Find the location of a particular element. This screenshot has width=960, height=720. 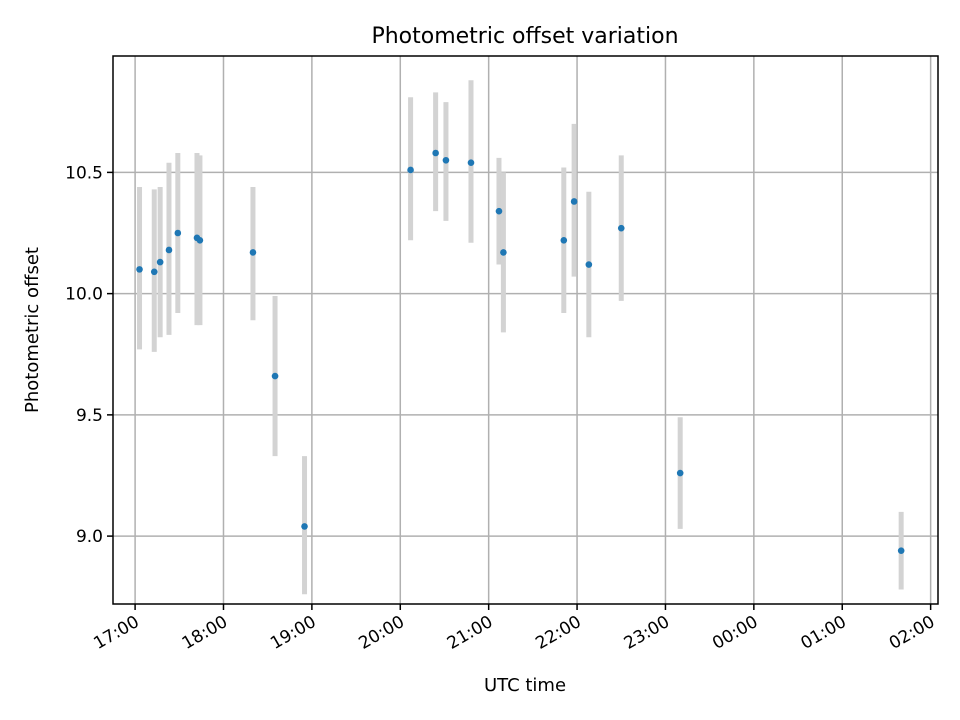

y-axis-label: Photometric offset is located at coordinates (32, 330).